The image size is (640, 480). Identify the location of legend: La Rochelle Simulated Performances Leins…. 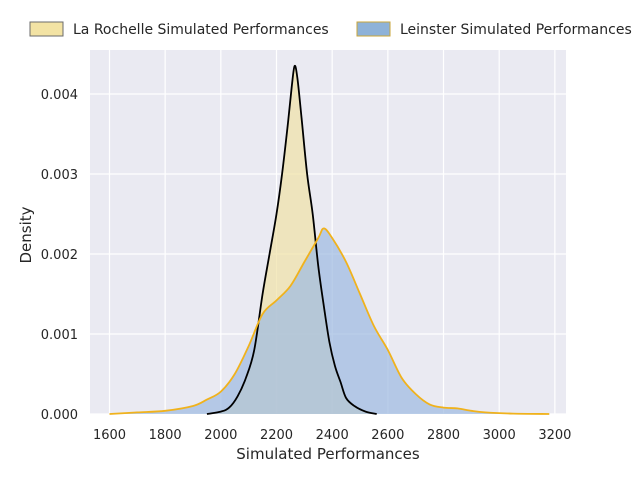
(330, 29).